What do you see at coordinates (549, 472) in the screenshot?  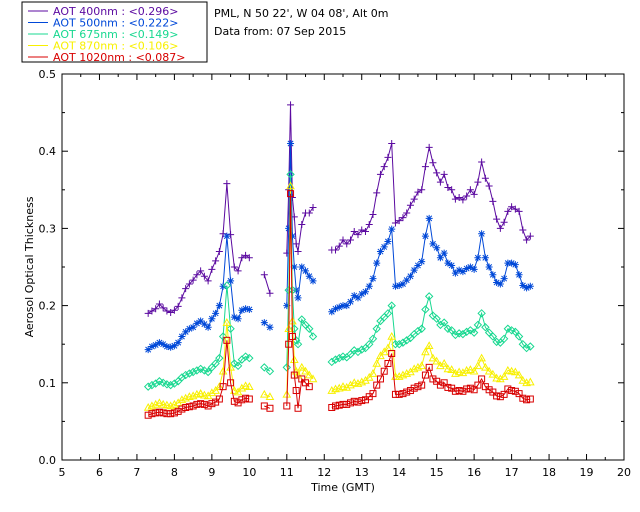 I see `x-tick-label: 18` at bounding box center [549, 472].